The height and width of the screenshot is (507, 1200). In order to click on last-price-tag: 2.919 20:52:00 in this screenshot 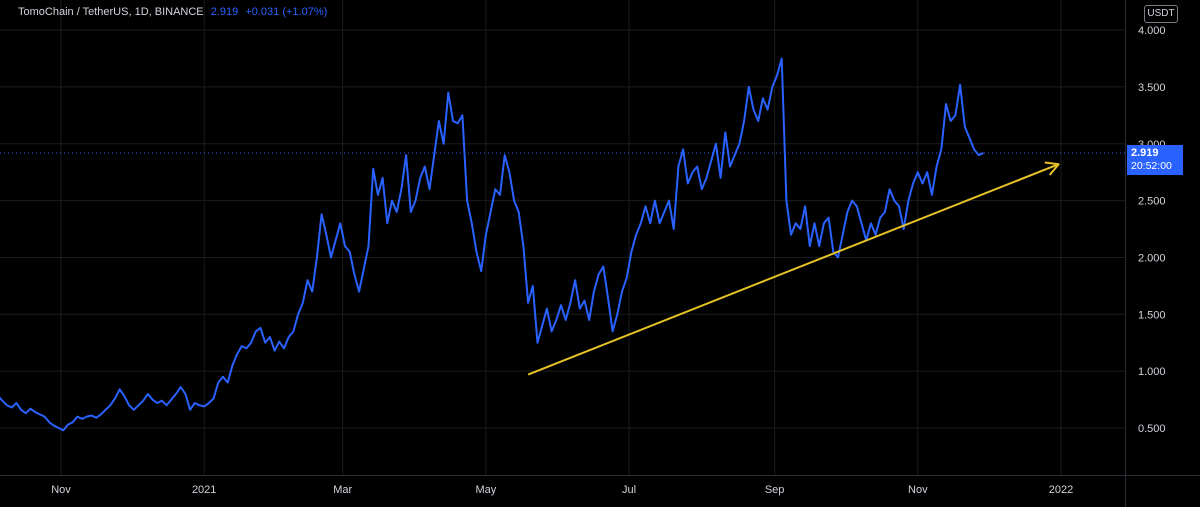, I will do `click(1155, 160)`.